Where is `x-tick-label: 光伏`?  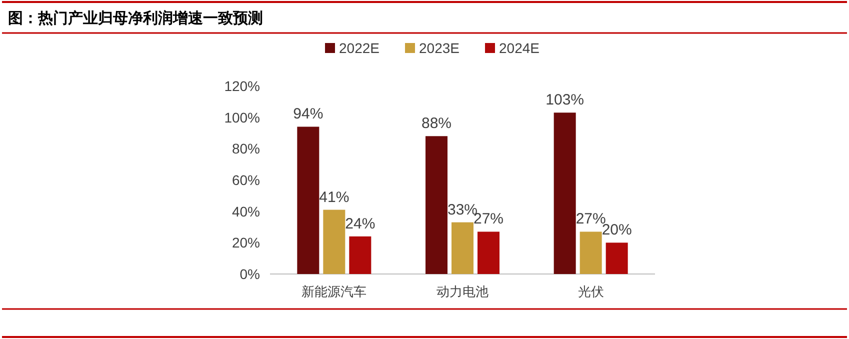 x-tick-label: 光伏 is located at coordinates (591, 291).